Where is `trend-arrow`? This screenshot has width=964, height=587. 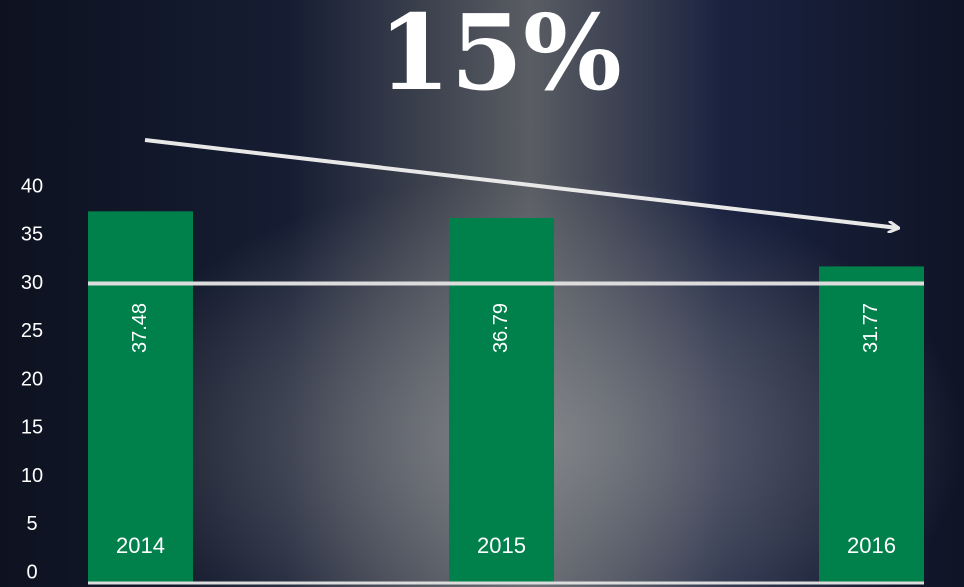
trend-arrow is located at coordinates (521, 183).